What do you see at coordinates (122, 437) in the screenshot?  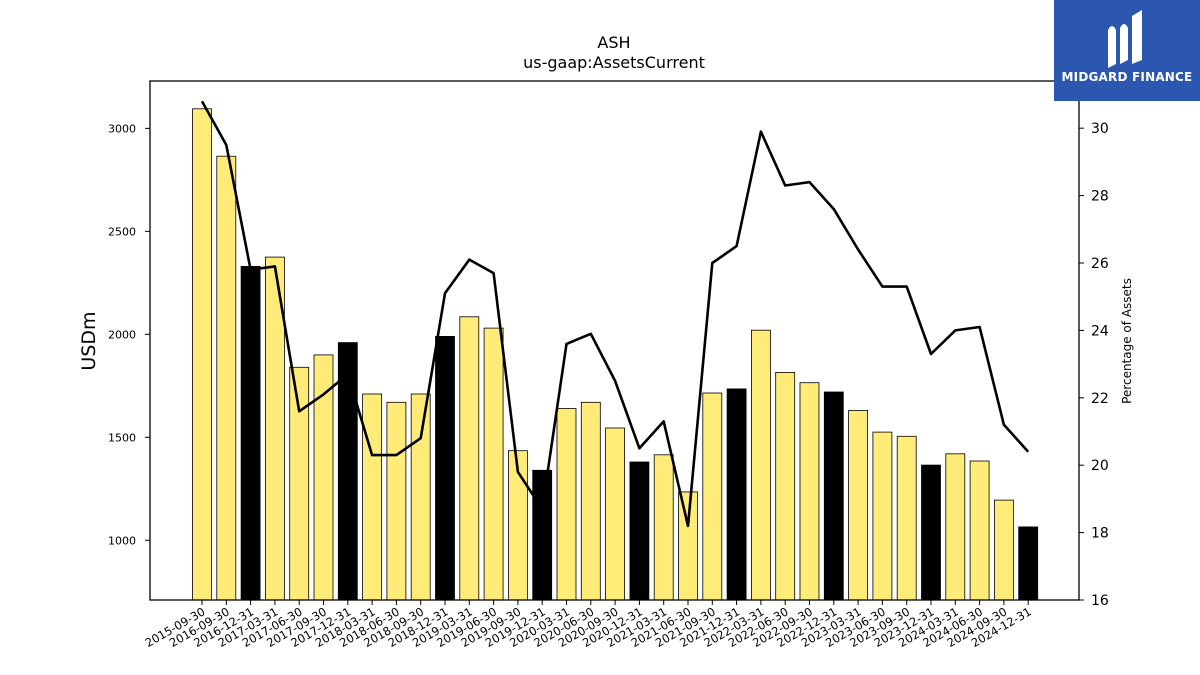 I see `y-tick-label: 1500` at bounding box center [122, 437].